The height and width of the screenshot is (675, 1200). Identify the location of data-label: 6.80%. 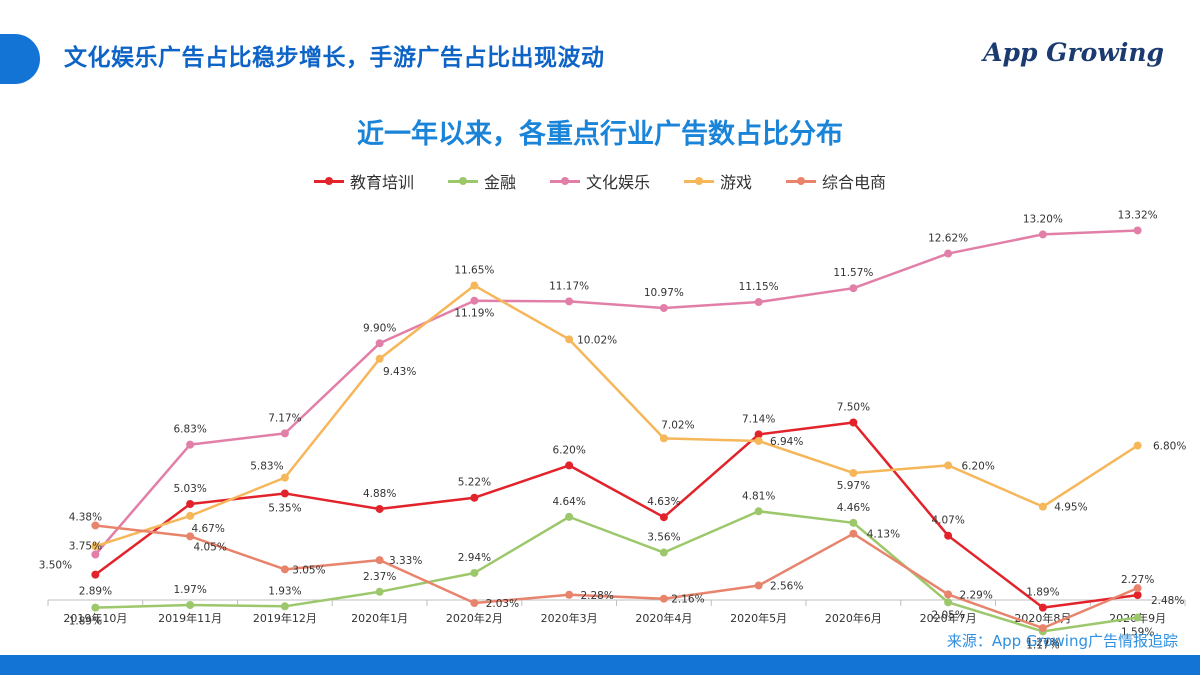
(1169, 447).